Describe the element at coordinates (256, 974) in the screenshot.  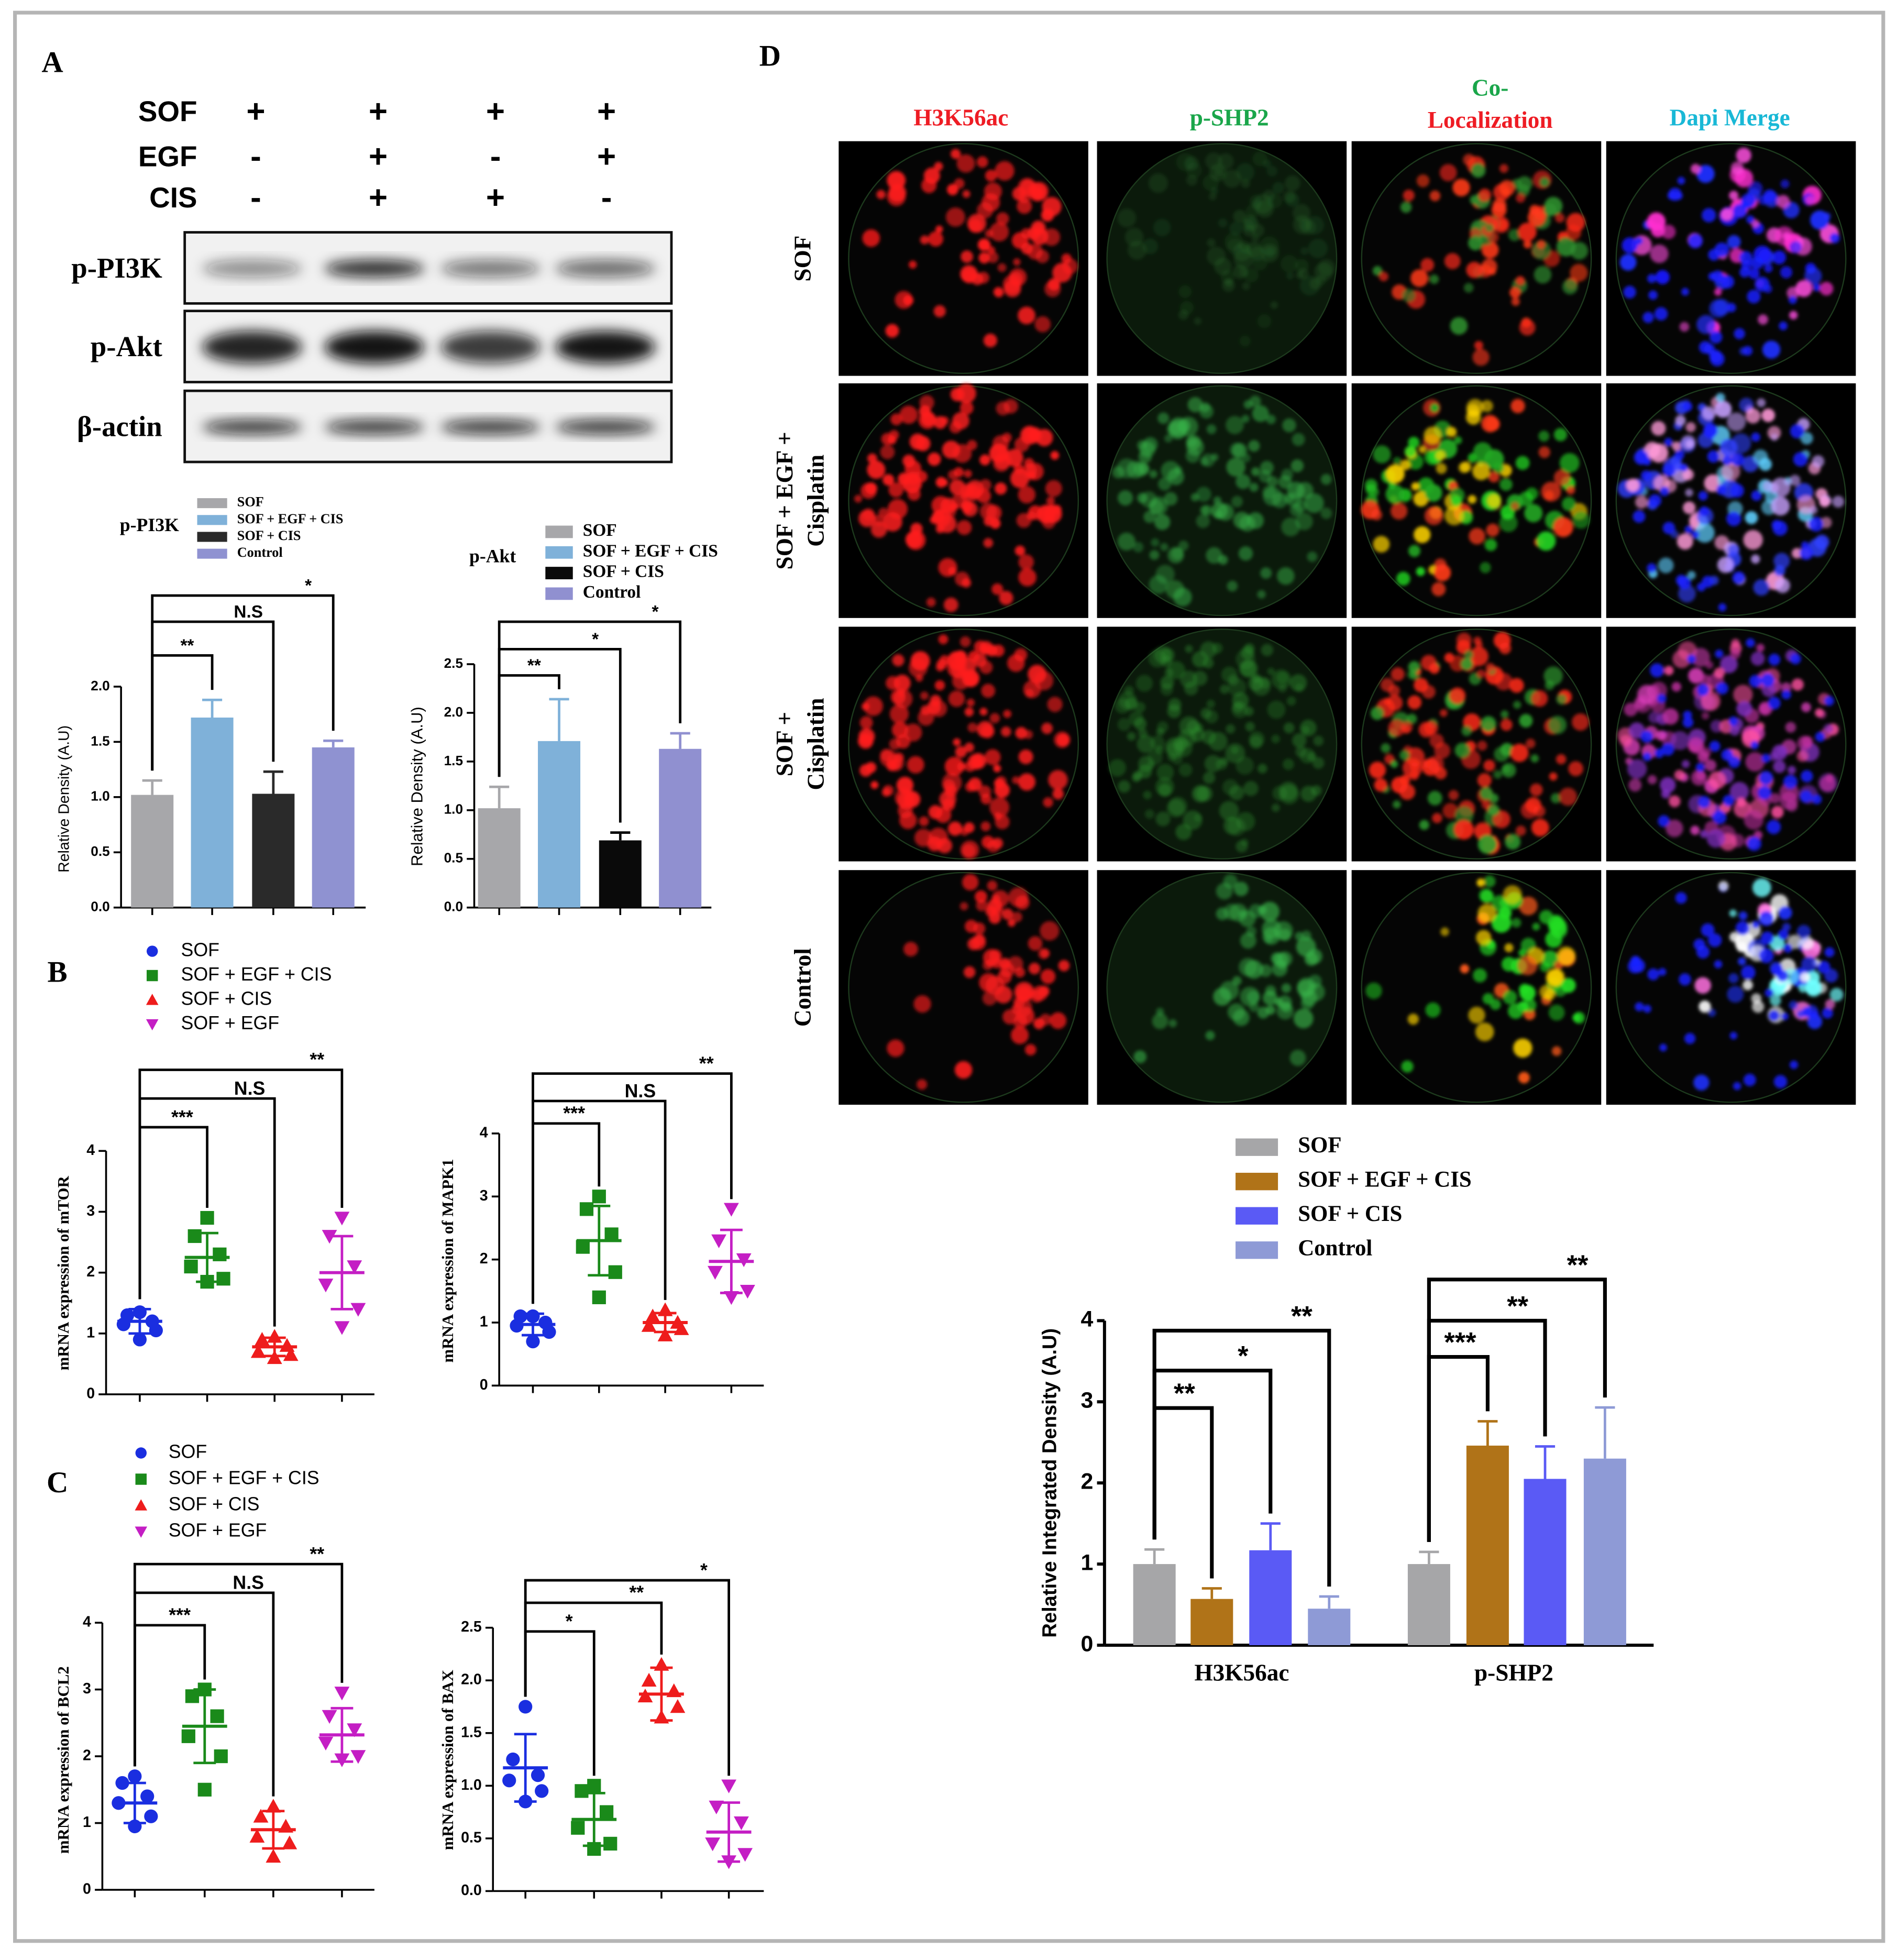
I see `legend-label: SOF + EGF + CIS` at that location.